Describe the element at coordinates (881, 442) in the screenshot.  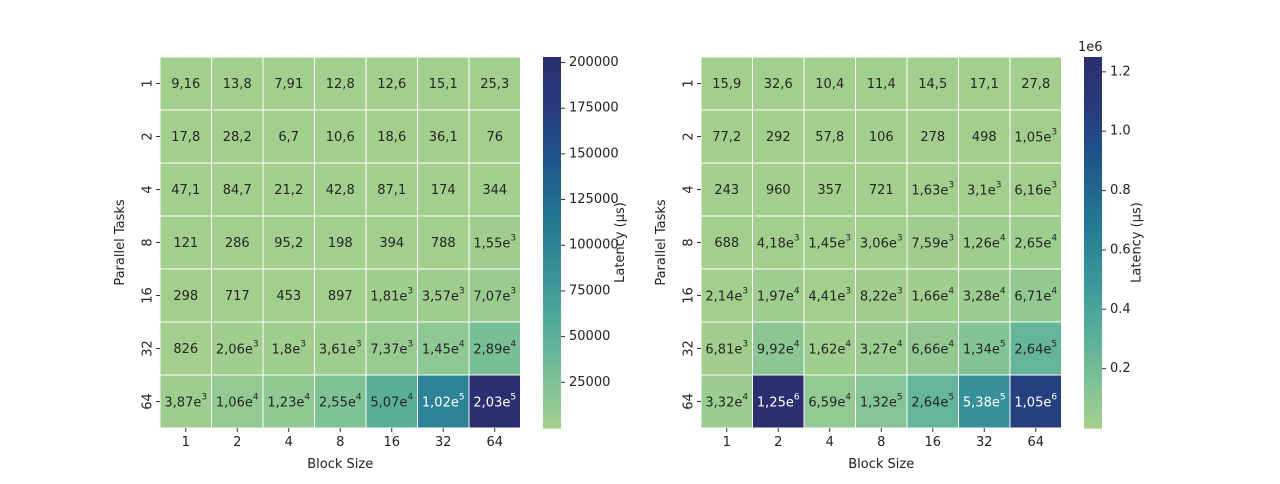
I see `x-tick-label: 8` at that location.